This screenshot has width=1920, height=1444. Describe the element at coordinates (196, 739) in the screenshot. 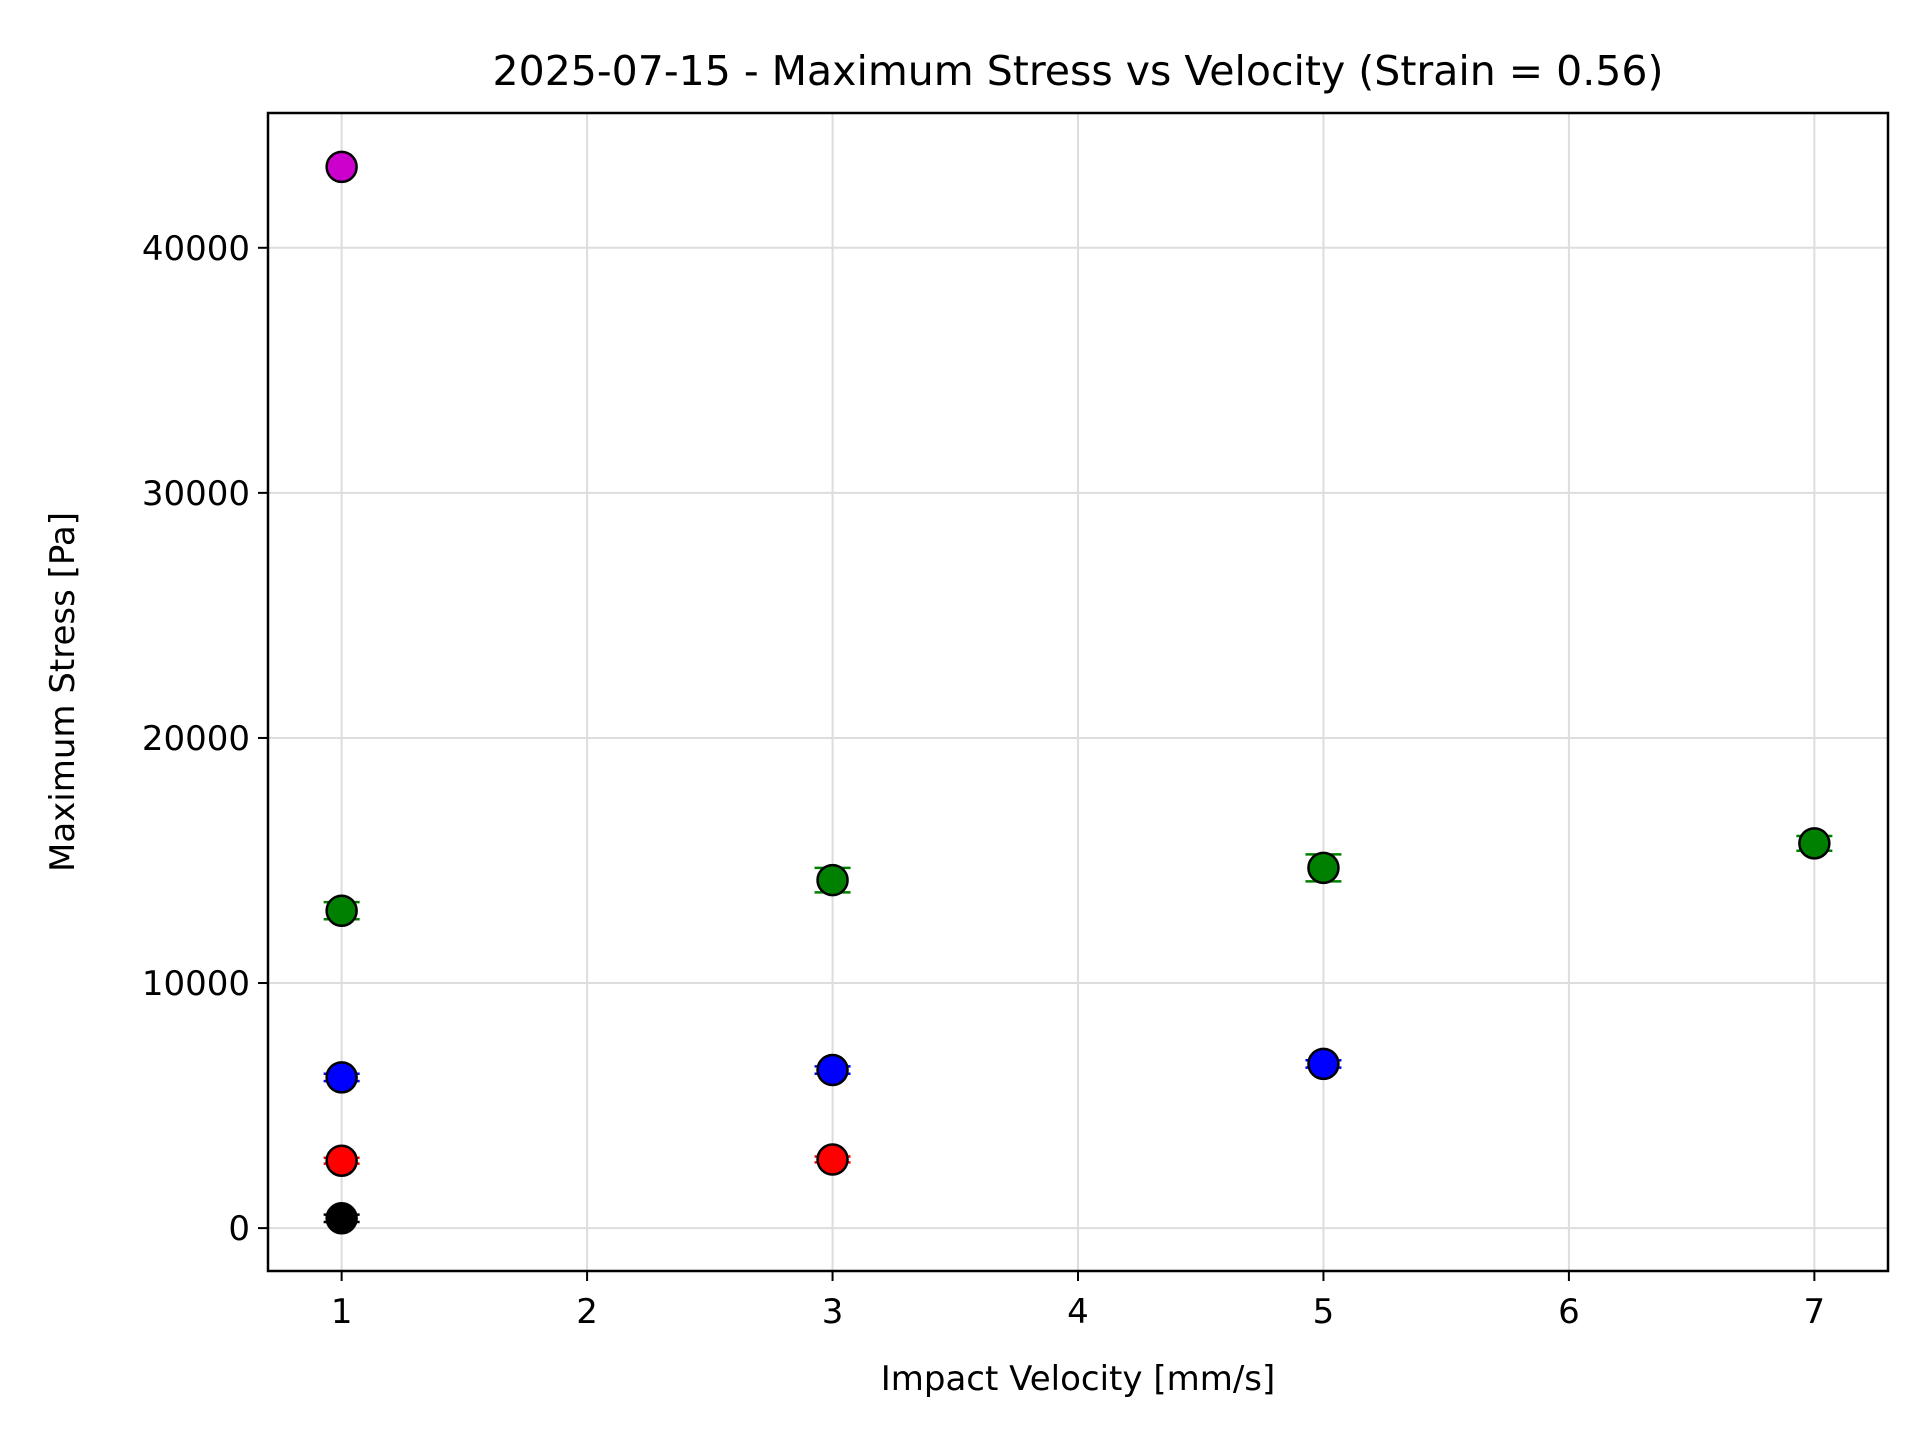

I see `y-tick-label: 20000` at that location.